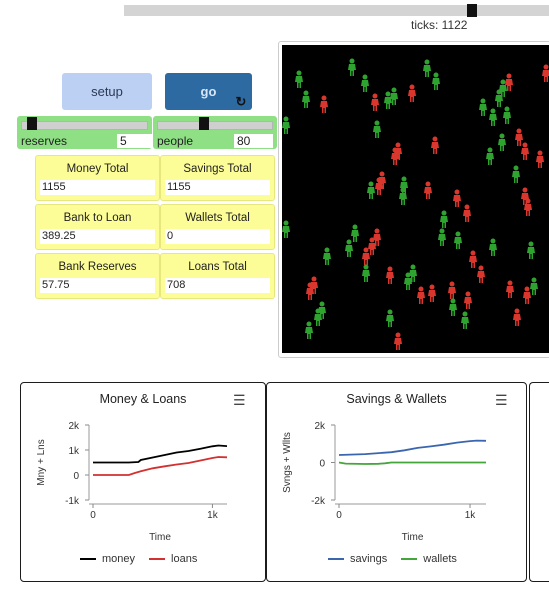 This screenshot has width=549, height=597. Describe the element at coordinates (204, 123) in the screenshot. I see `people-slider-thumb` at that location.